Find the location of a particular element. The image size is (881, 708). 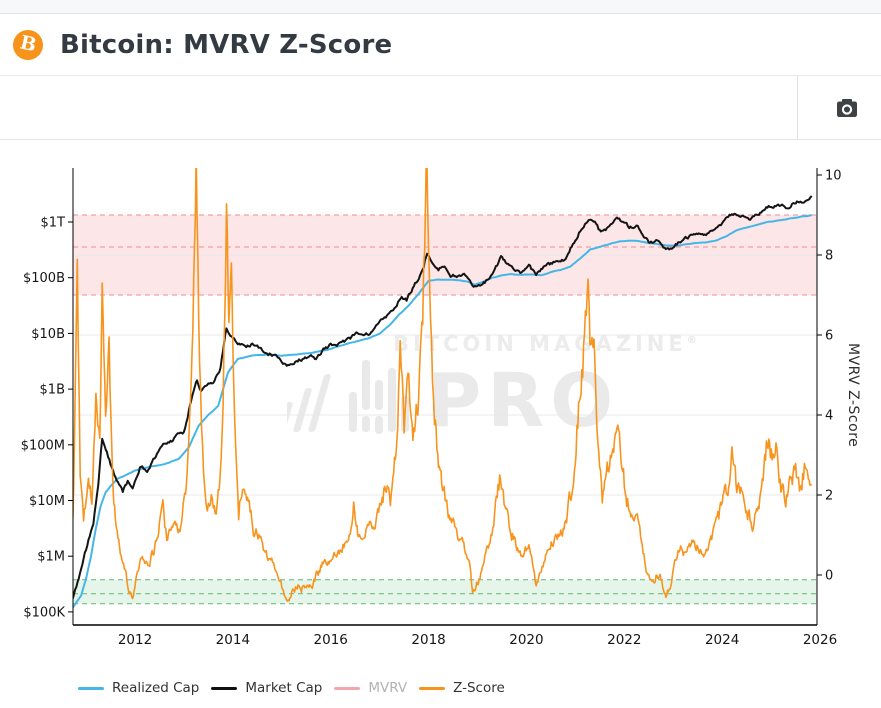

camera-button is located at coordinates (847, 108).